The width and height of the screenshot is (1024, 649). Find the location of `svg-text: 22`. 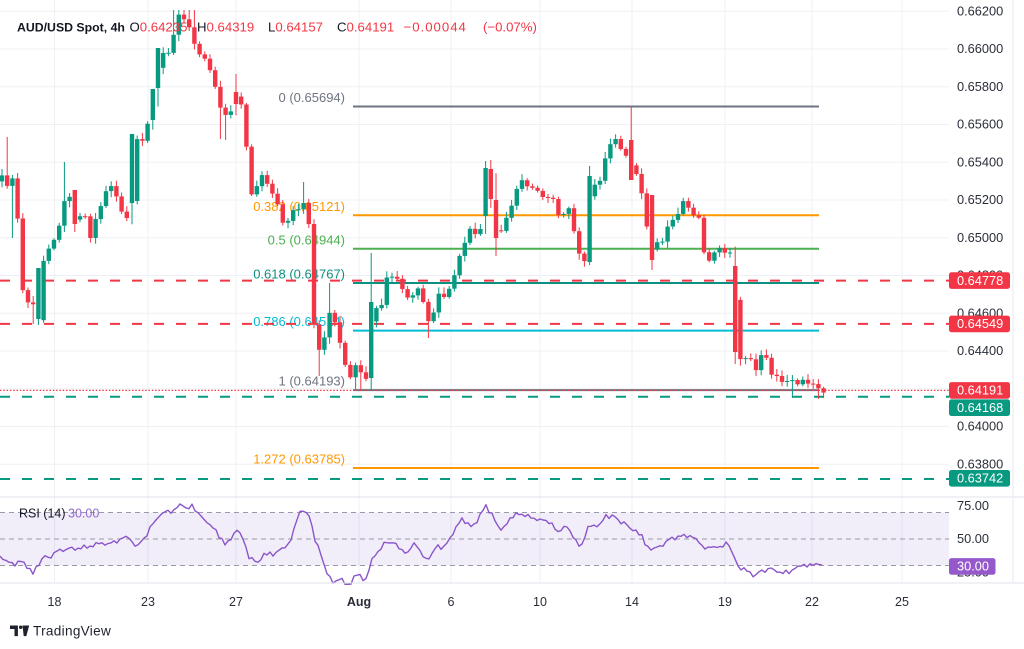

svg-text: 22 is located at coordinates (812, 602).